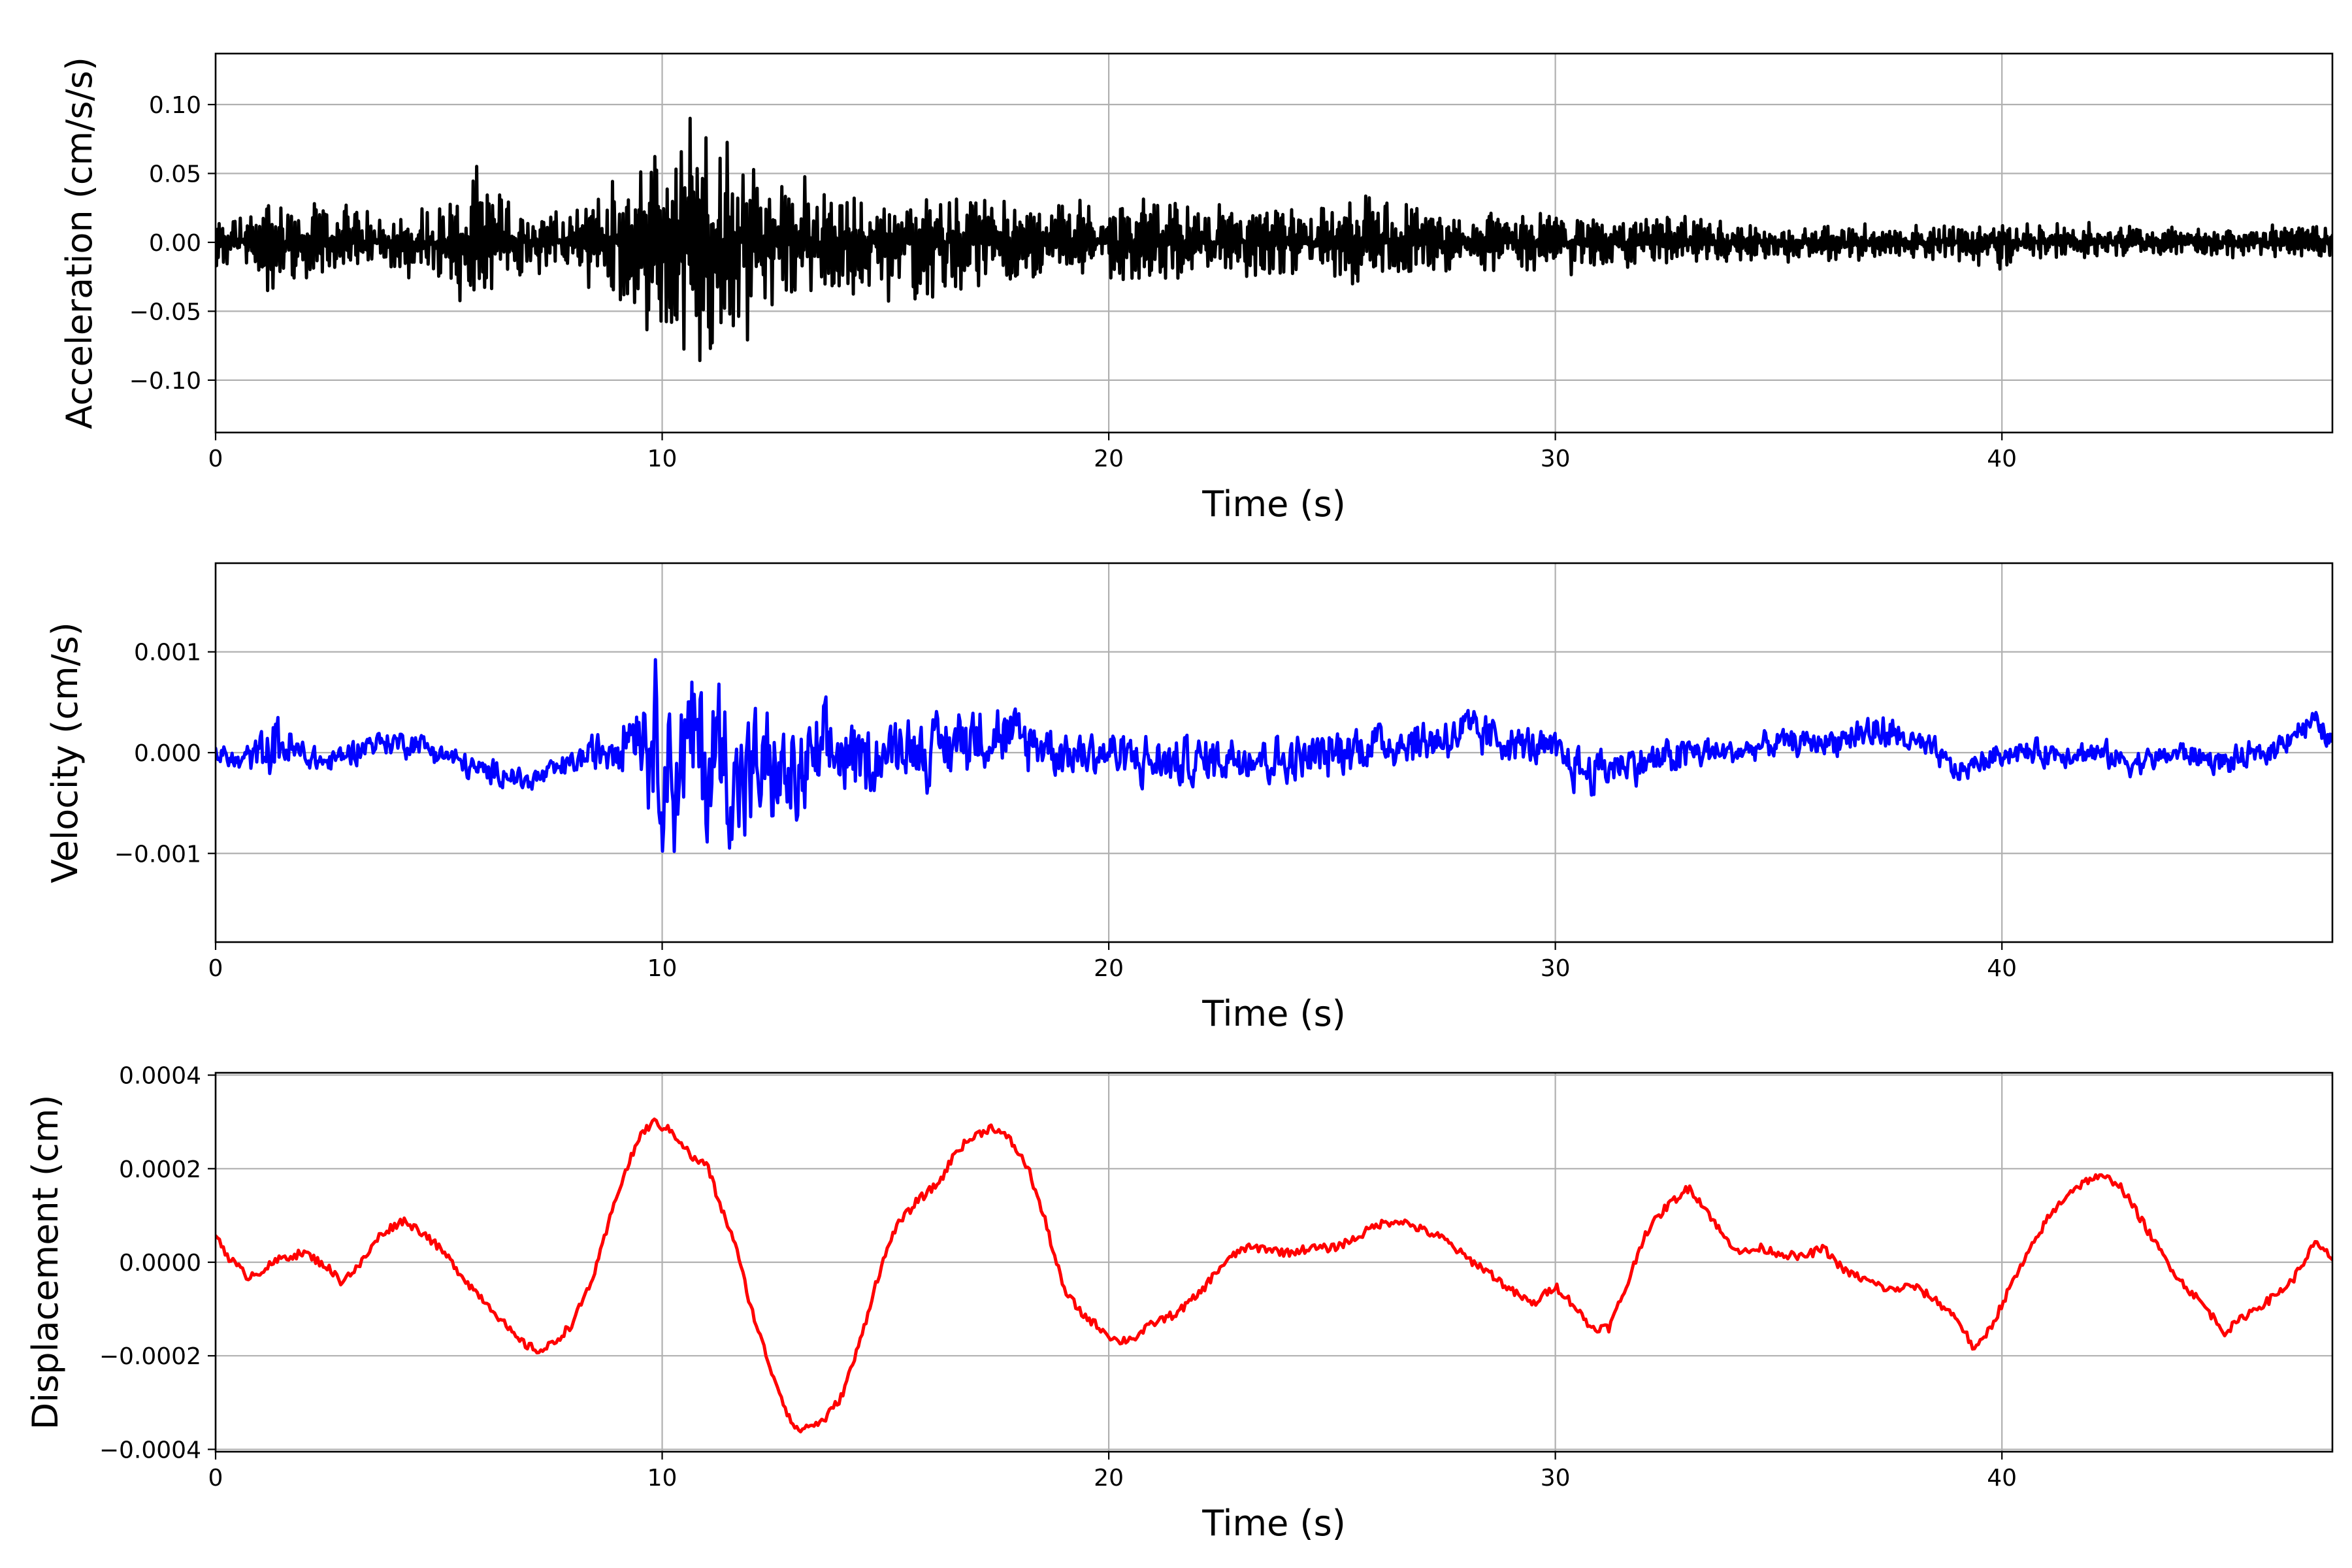 The height and width of the screenshot is (1568, 2352). What do you see at coordinates (662, 459) in the screenshot?
I see `acceleration-x-tick-label: 10` at bounding box center [662, 459].